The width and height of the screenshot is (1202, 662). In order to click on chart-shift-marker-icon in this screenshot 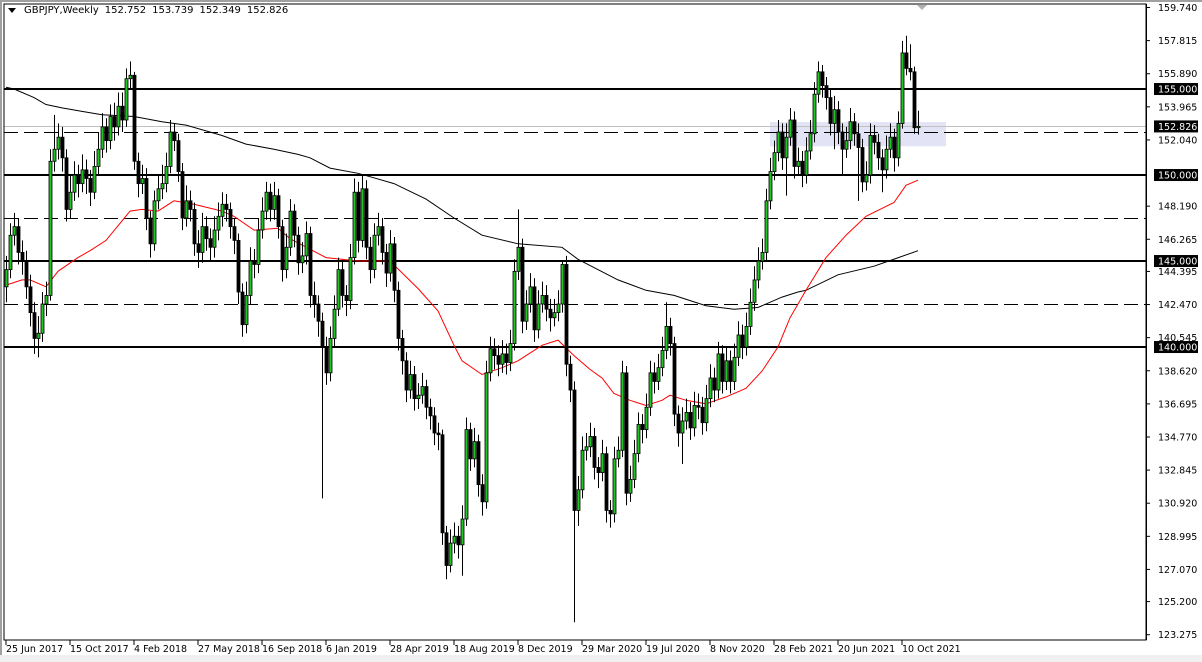, I will do `click(922, 7)`.